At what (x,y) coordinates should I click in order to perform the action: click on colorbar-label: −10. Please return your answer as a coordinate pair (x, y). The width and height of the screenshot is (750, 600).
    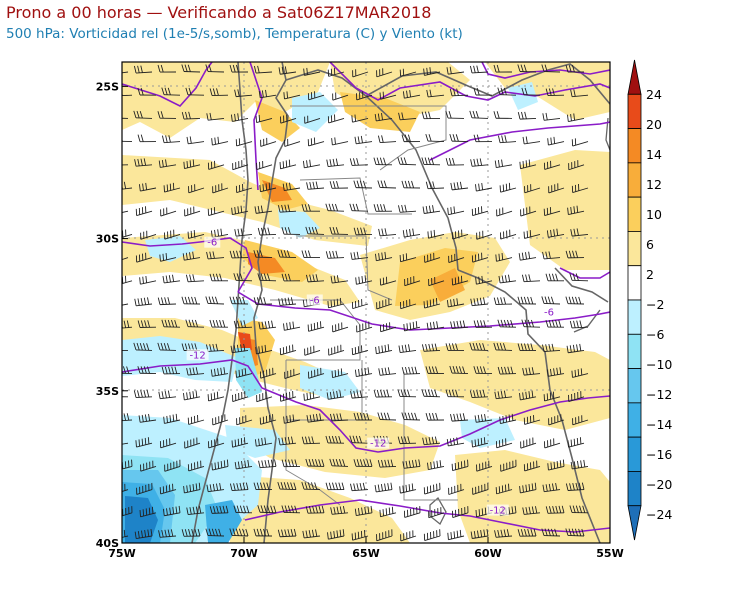
    Looking at the image, I should click on (659, 364).